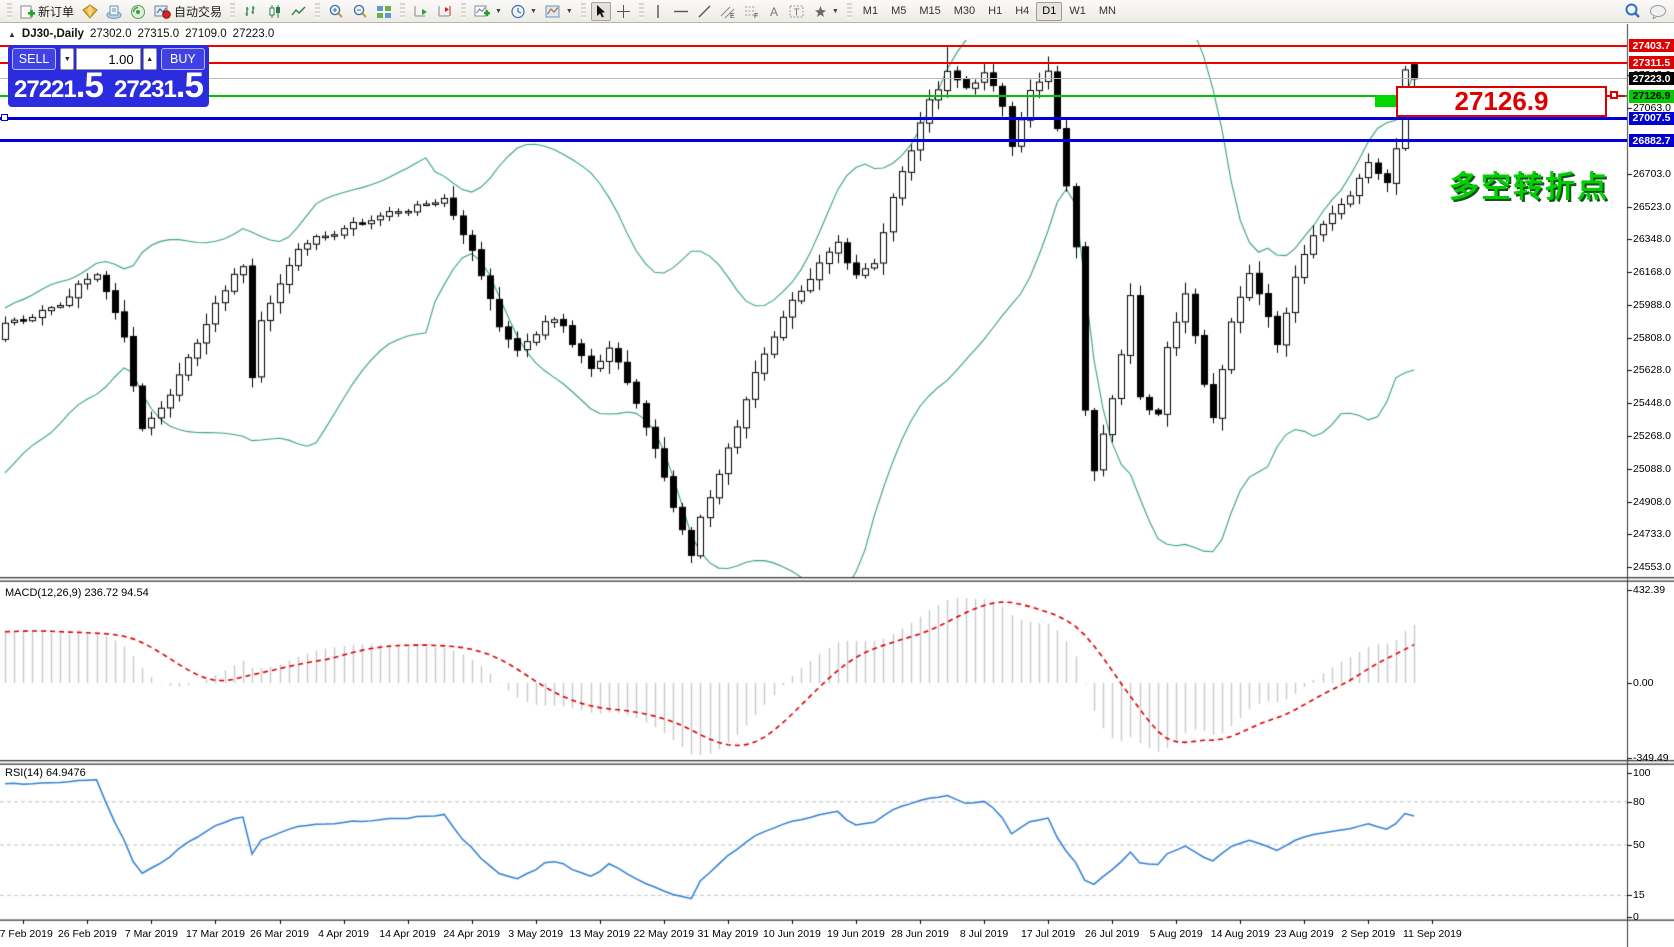 The image size is (1674, 947). What do you see at coordinates (1652, 370) in the screenshot?
I see `price-tick-label: 25628.0` at bounding box center [1652, 370].